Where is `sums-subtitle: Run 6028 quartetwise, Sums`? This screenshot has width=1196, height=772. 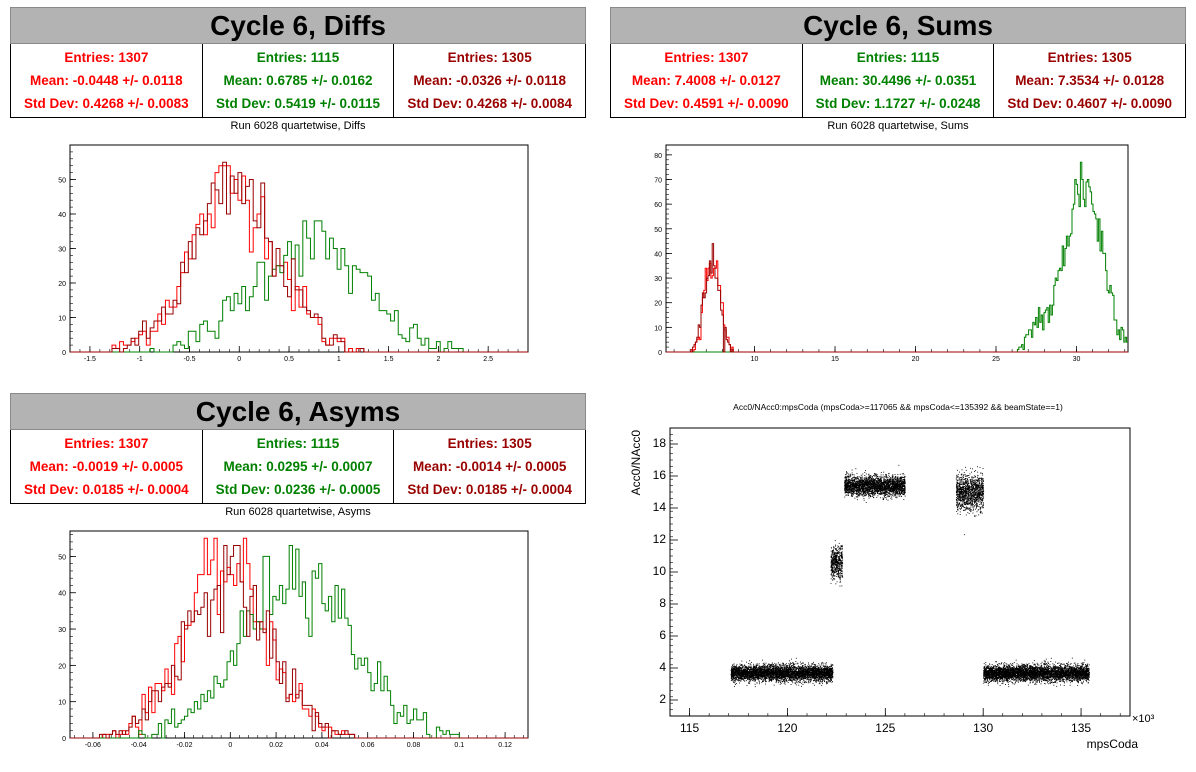
sums-subtitle: Run 6028 quartetwise, Sums is located at coordinates (898, 126).